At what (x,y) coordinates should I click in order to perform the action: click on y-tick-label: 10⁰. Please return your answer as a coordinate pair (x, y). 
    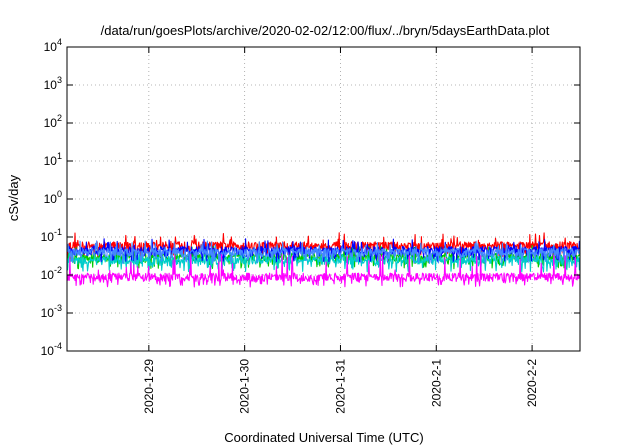
    Looking at the image, I should click on (53, 197).